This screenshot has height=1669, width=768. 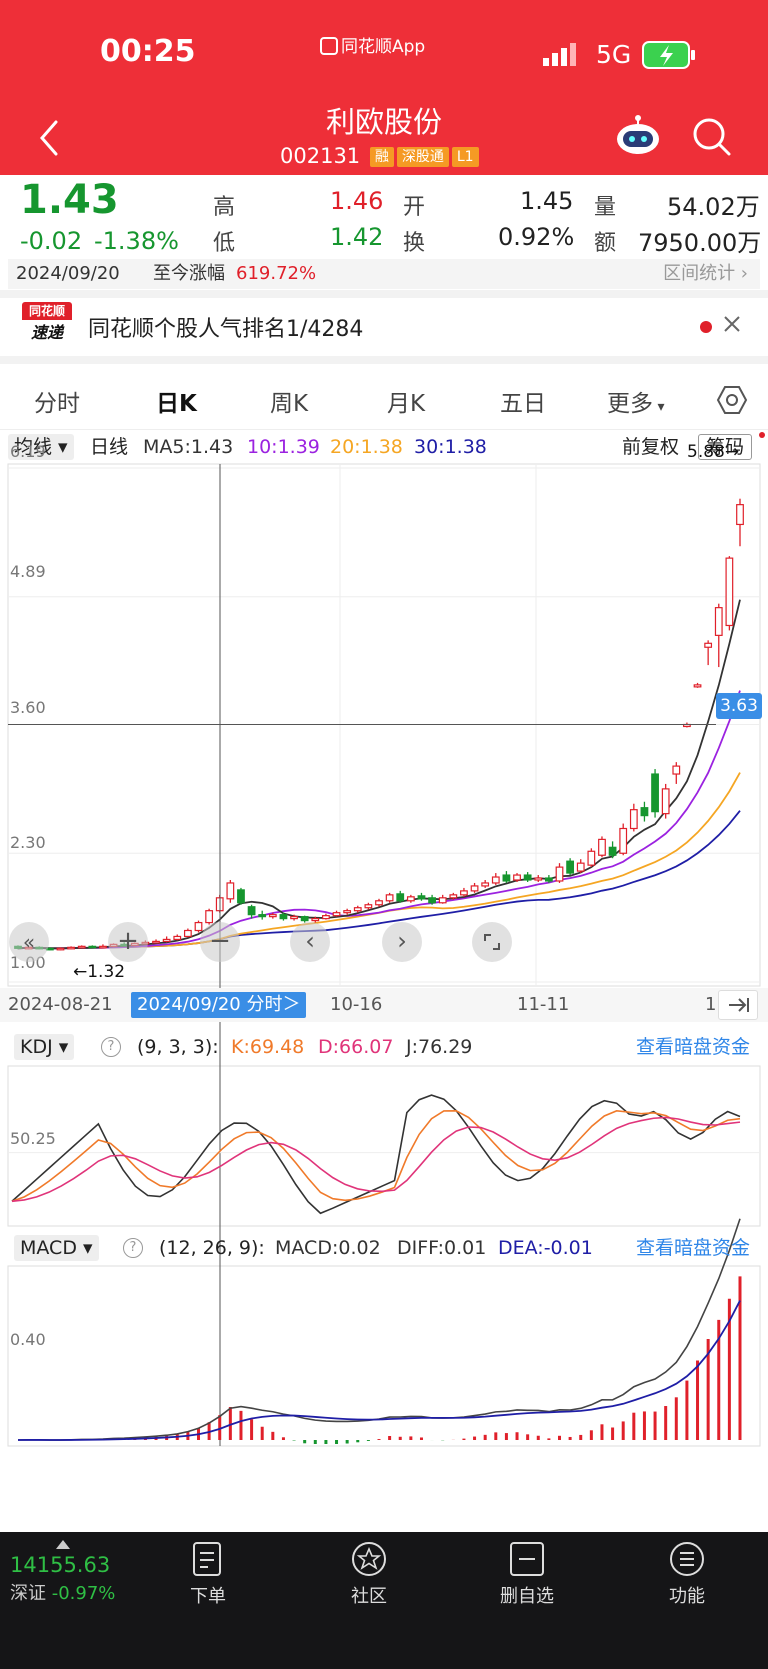 What do you see at coordinates (638, 137) in the screenshot?
I see `robot-assistant-icon` at bounding box center [638, 137].